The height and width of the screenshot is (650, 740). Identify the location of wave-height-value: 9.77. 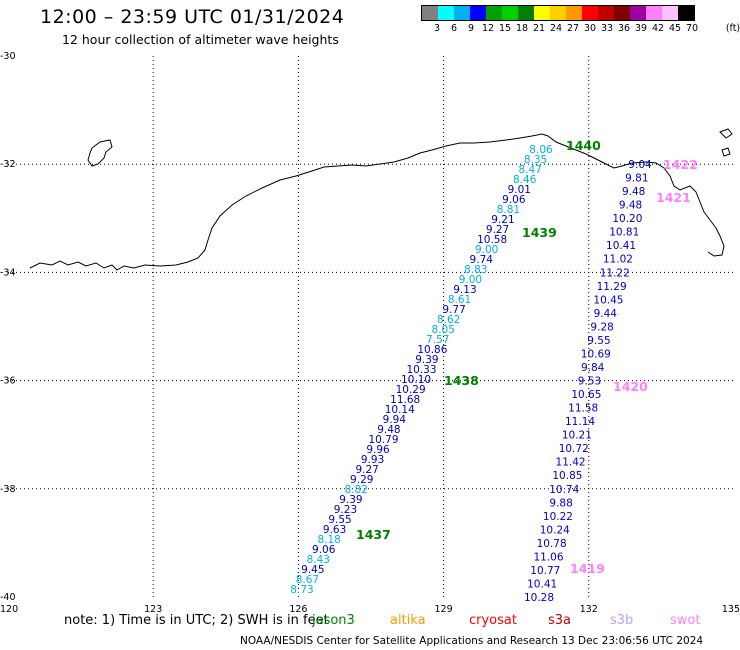
(453, 310).